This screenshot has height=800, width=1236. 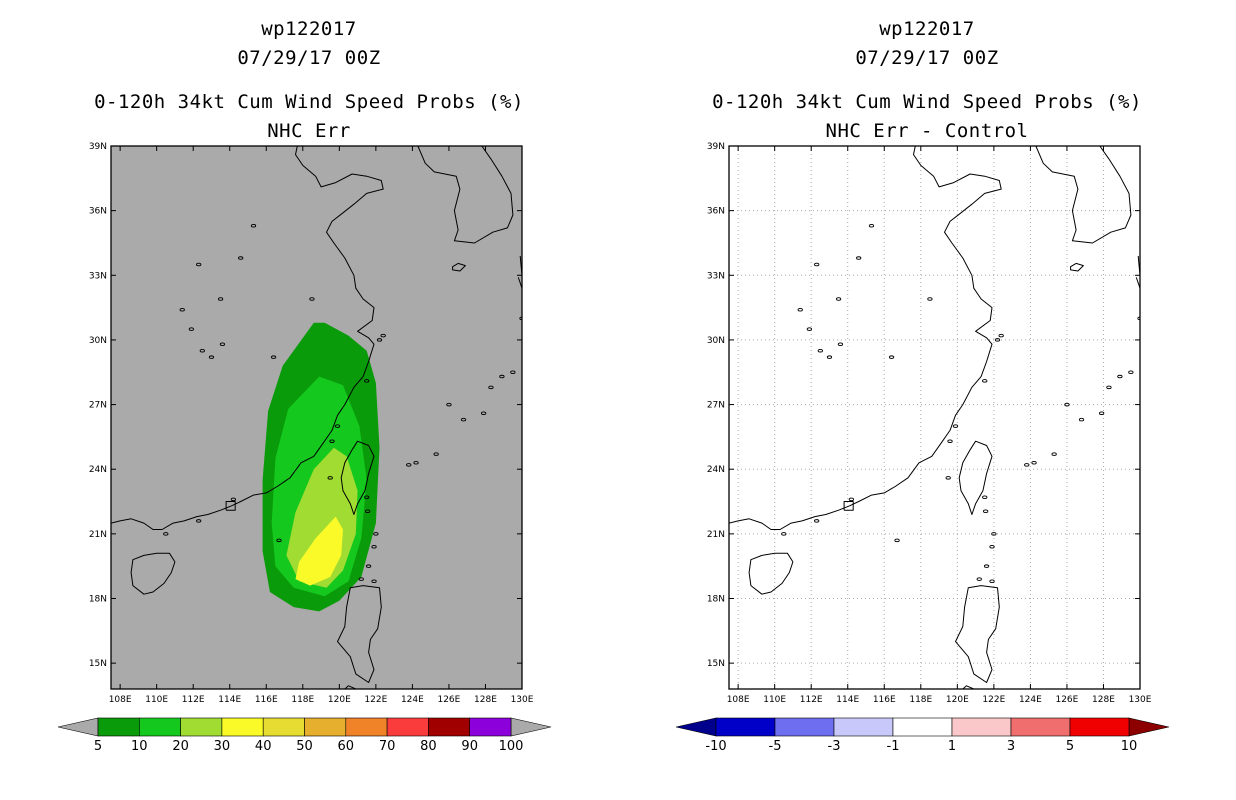 I want to click on y-tick-label: 33N, so click(x=98, y=276).